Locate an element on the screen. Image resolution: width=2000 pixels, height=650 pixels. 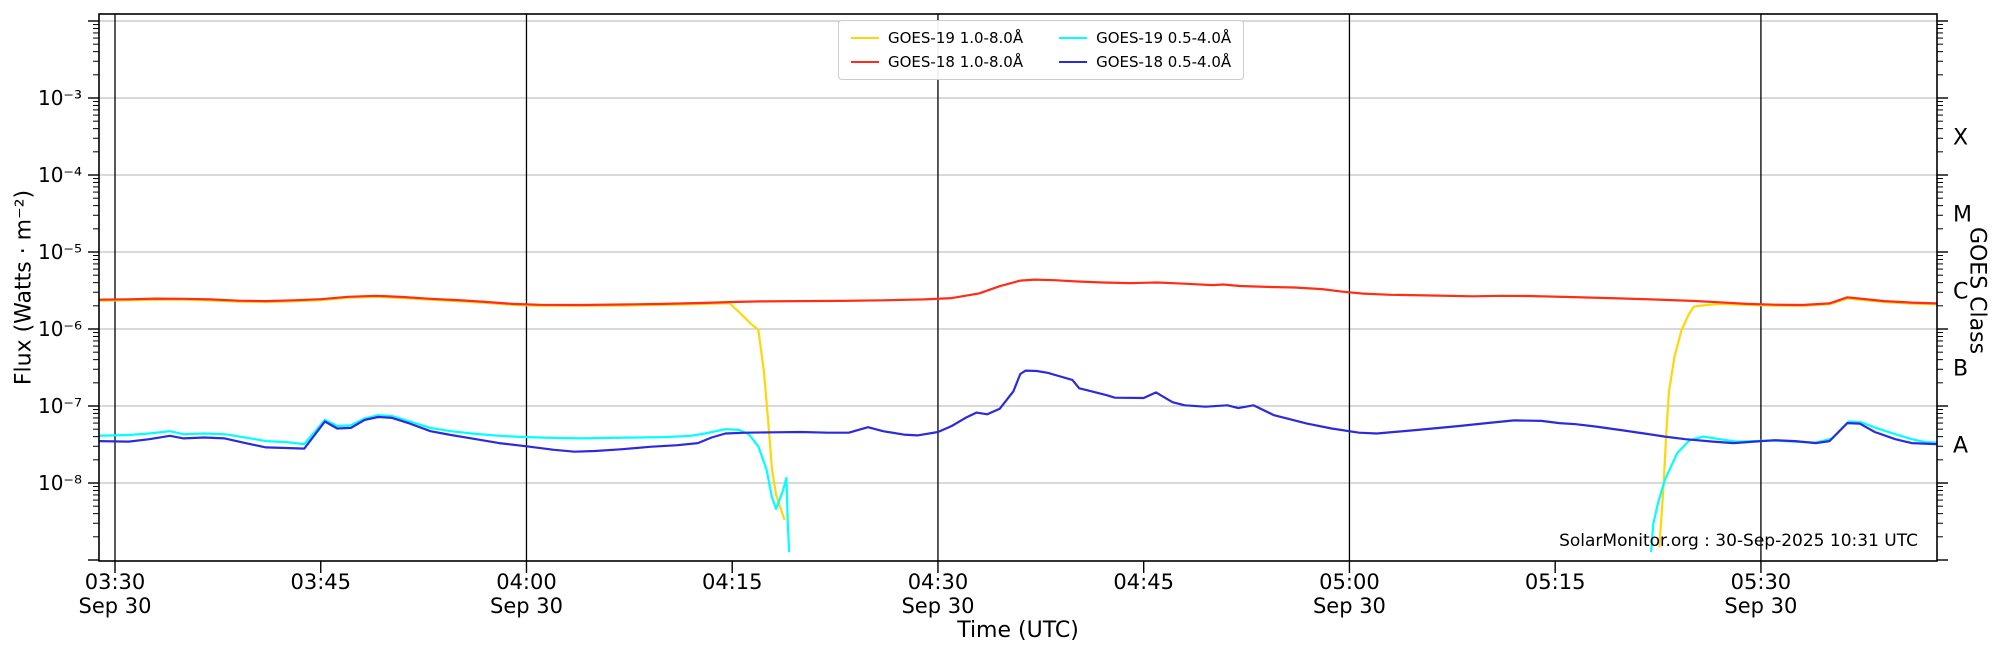
goes-class-letter-C: C is located at coordinates (1960, 292).